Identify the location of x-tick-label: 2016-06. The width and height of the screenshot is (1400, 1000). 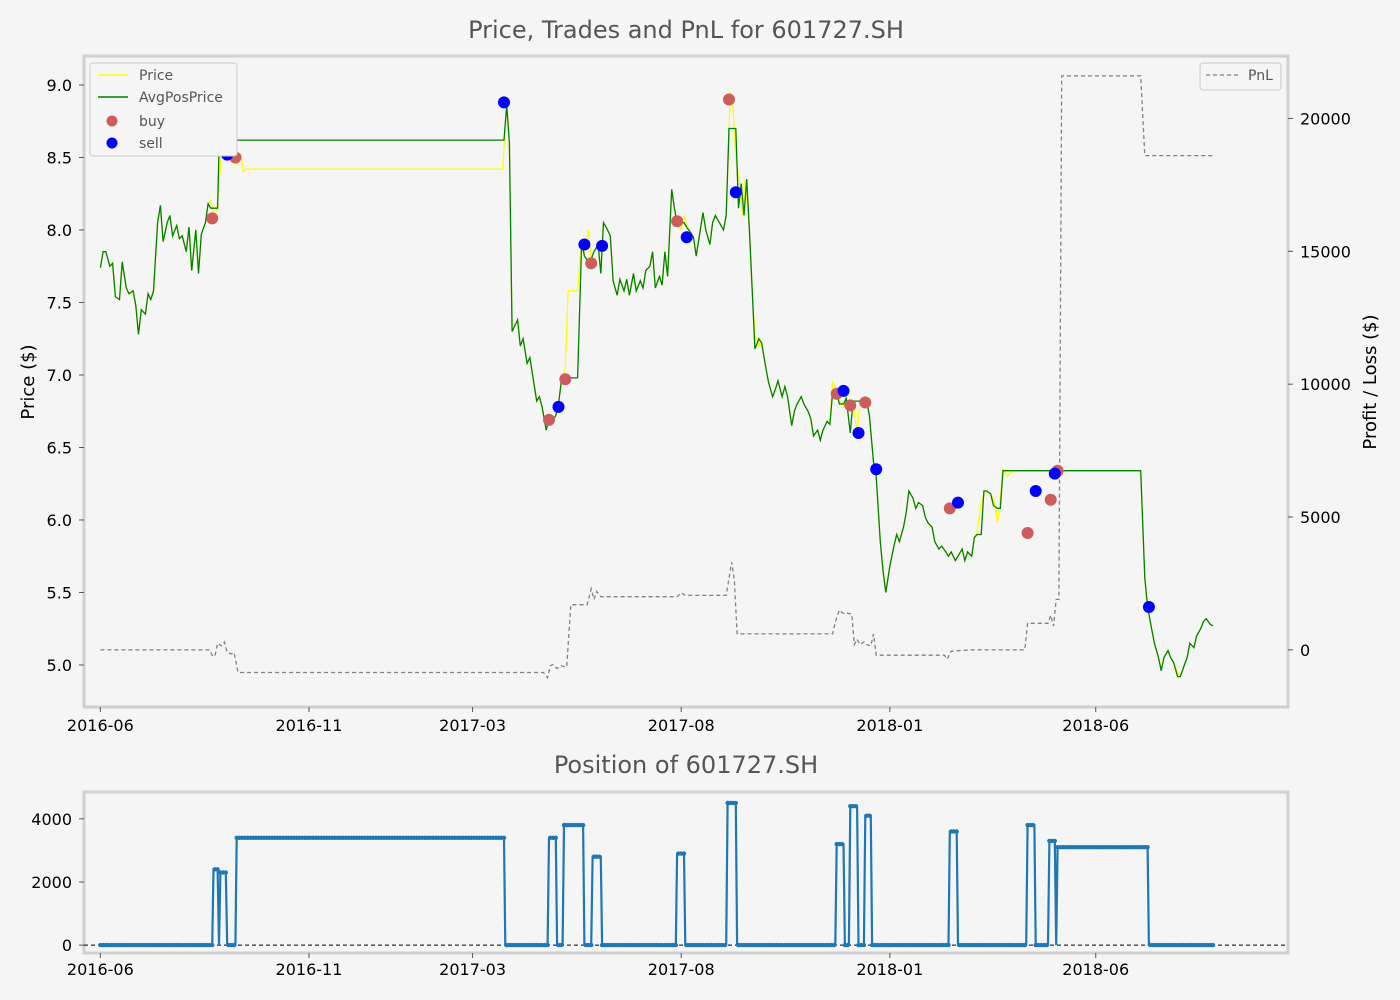
(100, 725).